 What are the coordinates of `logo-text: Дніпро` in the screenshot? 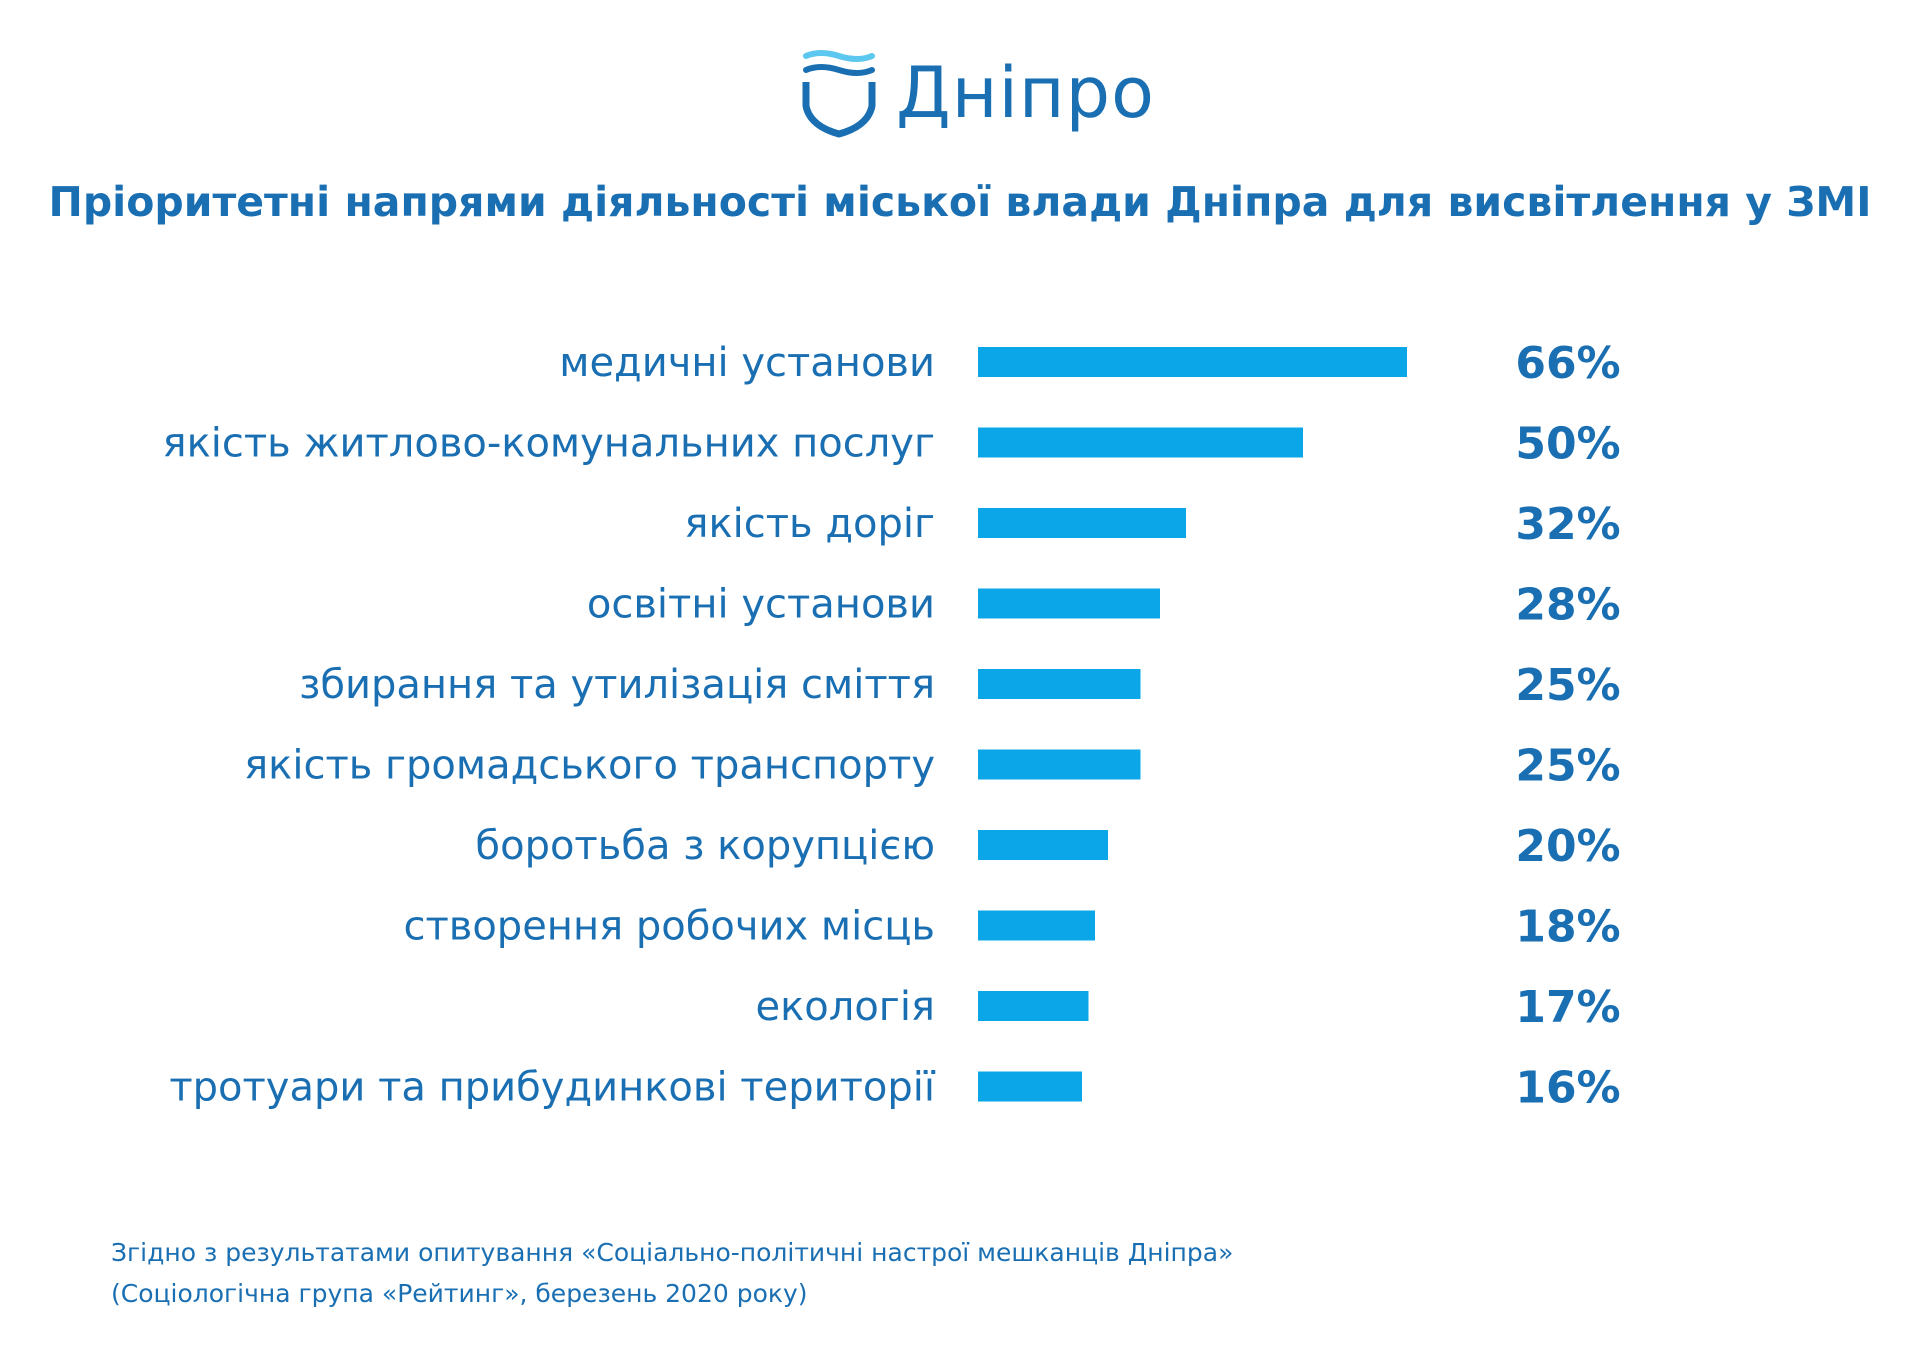 It's located at (1025, 93).